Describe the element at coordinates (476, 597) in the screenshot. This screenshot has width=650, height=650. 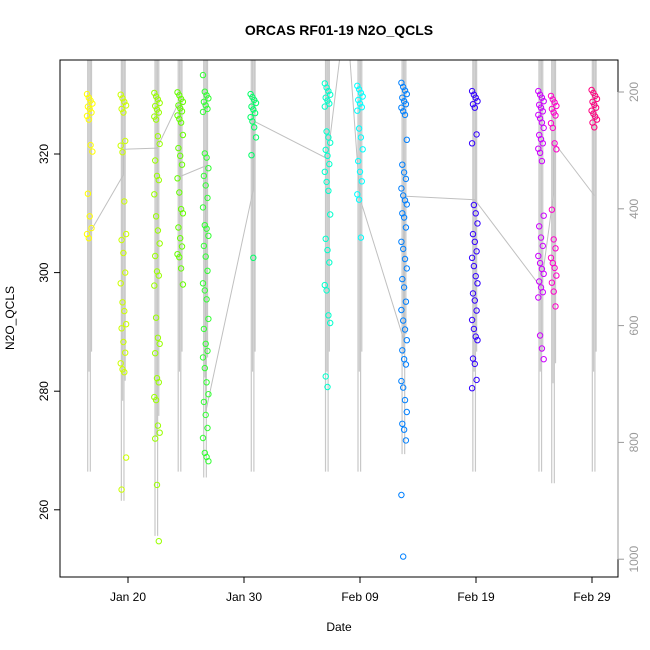
I see `x-tick-label: Feb 19` at that location.